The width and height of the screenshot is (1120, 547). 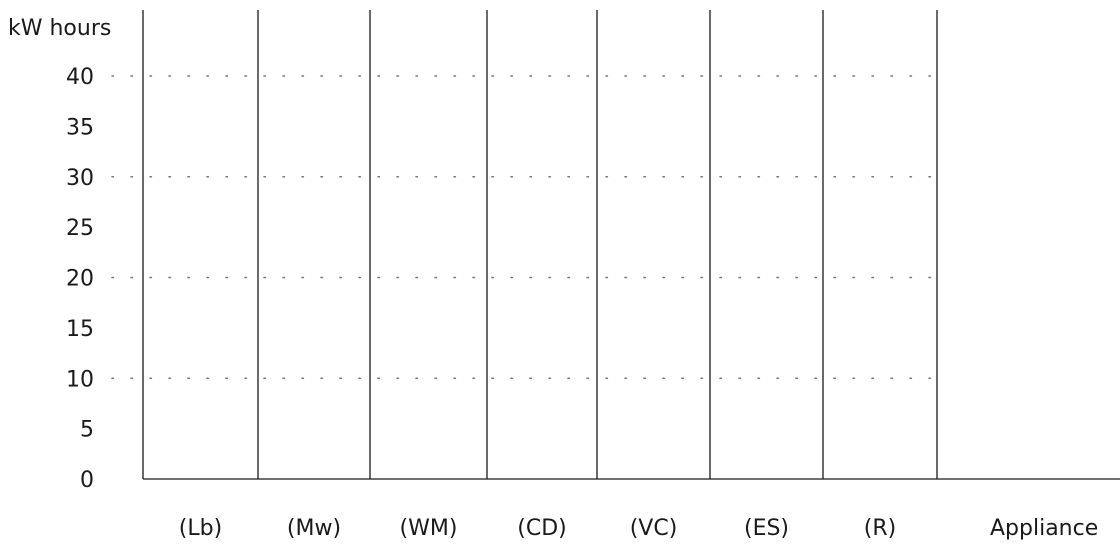 I want to click on y-tick-label: 10, so click(x=80, y=379).